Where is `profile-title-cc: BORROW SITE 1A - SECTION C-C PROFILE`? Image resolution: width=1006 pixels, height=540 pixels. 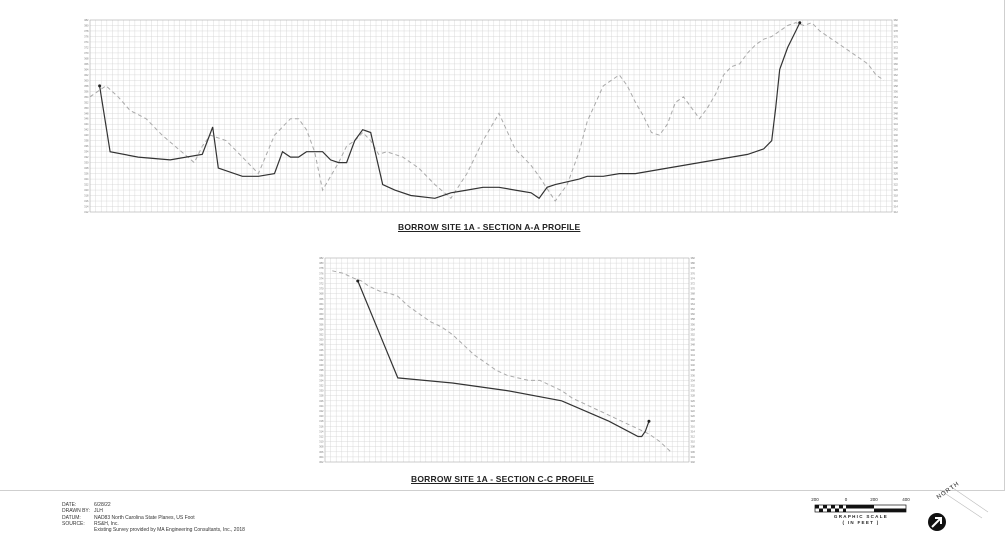 profile-title-cc: BORROW SITE 1A - SECTION C-C PROFILE is located at coordinates (503, 479).